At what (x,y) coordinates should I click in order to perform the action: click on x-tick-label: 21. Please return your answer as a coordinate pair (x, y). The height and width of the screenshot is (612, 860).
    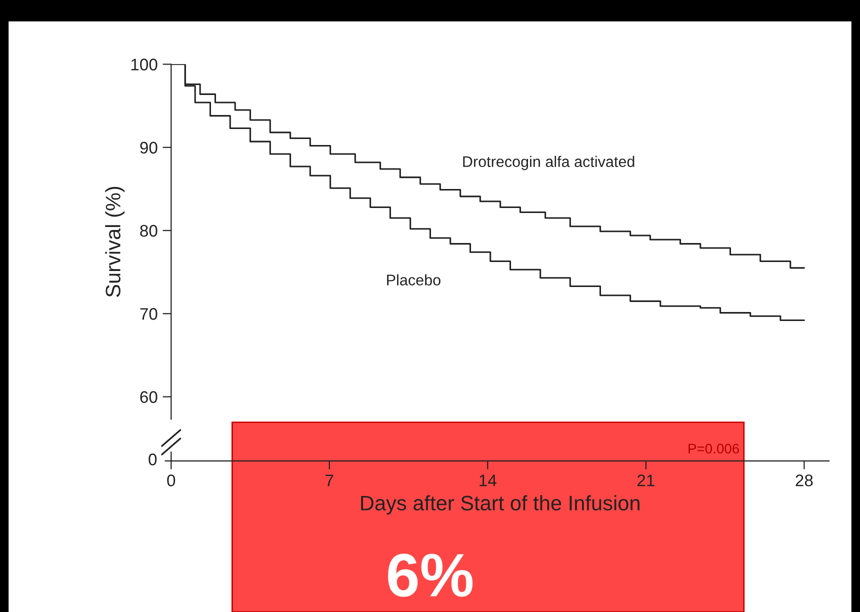
    Looking at the image, I should click on (645, 480).